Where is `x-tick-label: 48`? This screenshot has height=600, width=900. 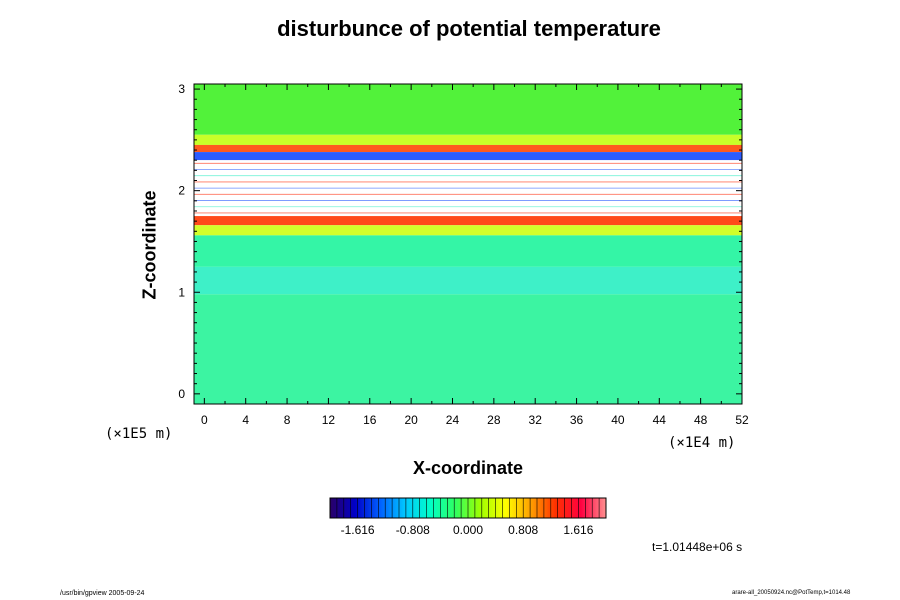
x-tick-label: 48 is located at coordinates (701, 420).